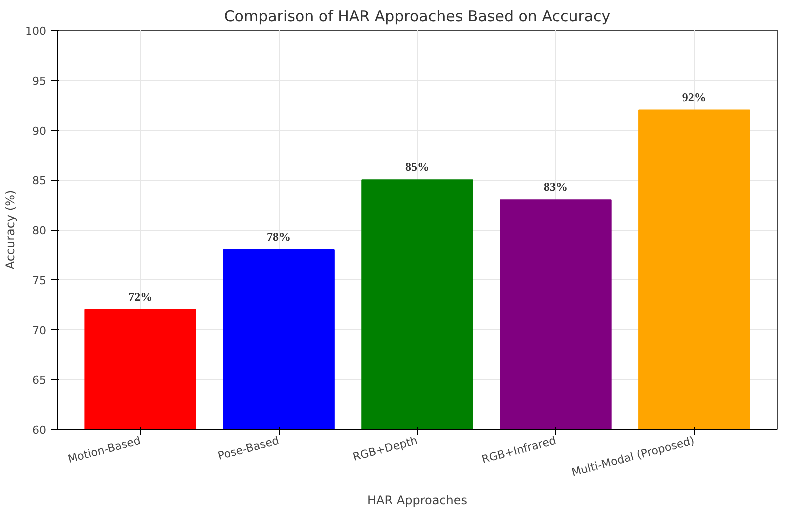 This screenshot has width=787, height=510. Describe the element at coordinates (39, 381) in the screenshot. I see `y-tick-label: 65` at that location.